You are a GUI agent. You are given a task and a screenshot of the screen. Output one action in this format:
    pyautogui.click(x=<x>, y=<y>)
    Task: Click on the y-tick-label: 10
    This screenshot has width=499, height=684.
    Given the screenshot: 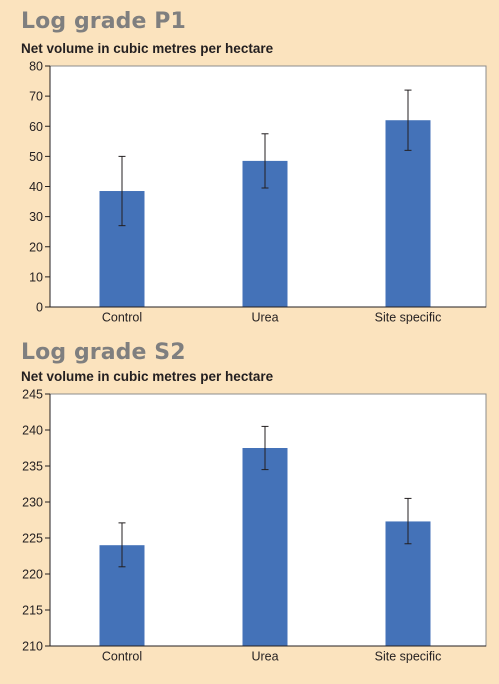 What is the action you would take?
    pyautogui.click(x=36, y=277)
    